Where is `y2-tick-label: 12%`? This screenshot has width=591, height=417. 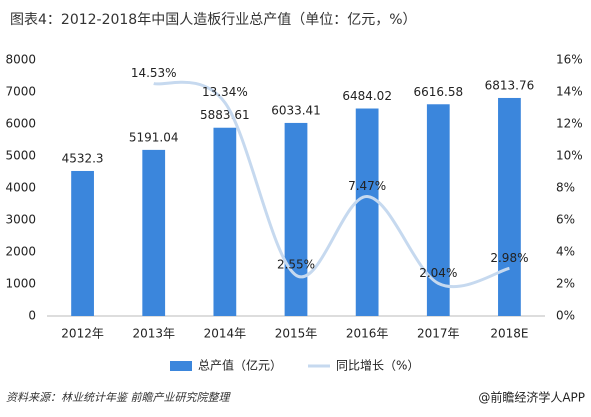 y2-tick-label: 12% is located at coordinates (569, 124).